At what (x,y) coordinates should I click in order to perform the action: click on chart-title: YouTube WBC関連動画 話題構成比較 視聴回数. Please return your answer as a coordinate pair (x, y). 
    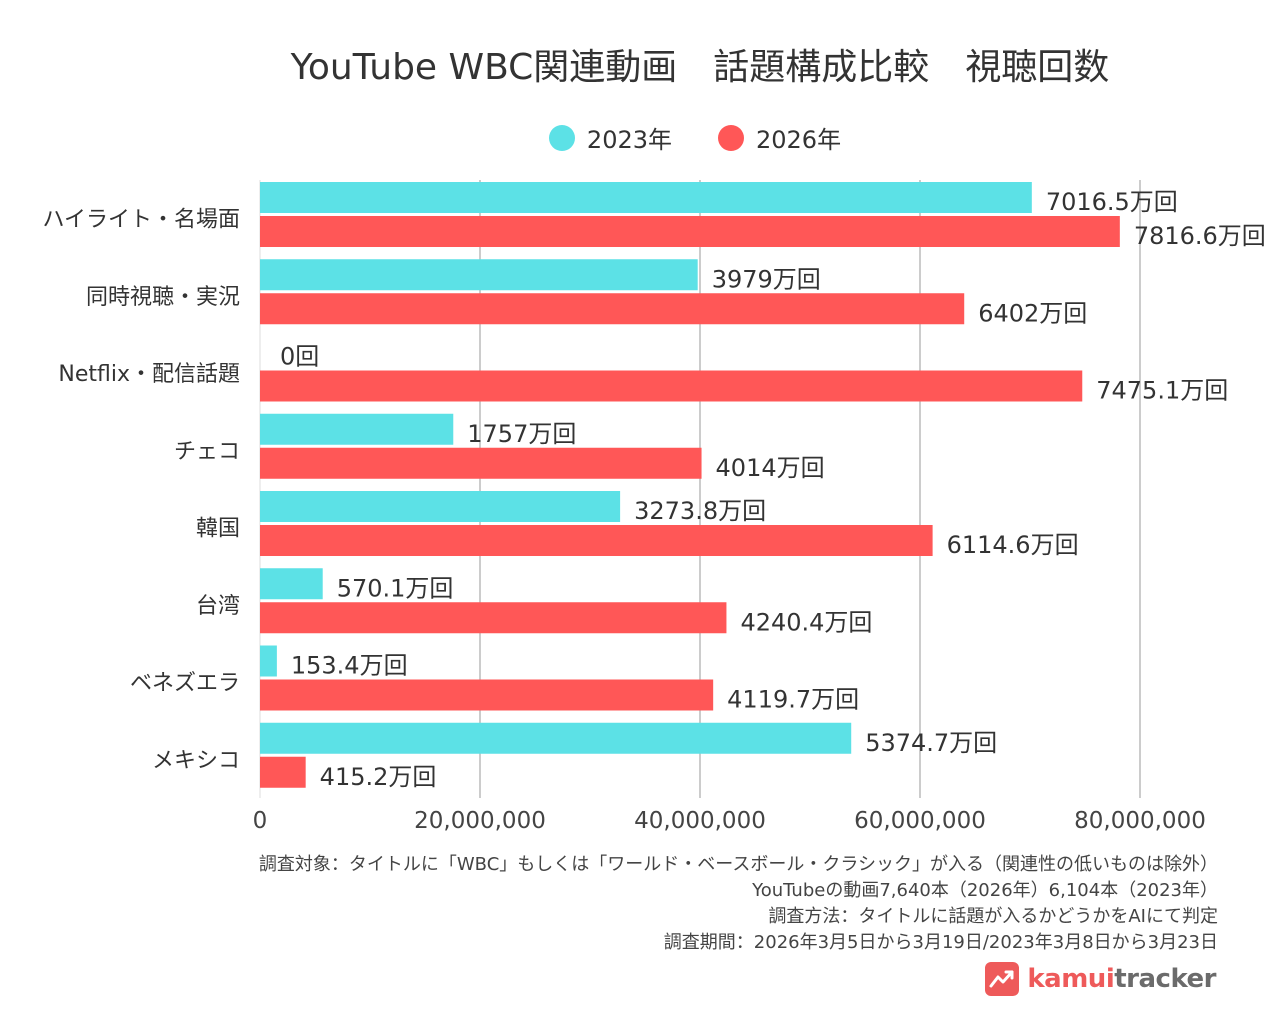
    Looking at the image, I should click on (700, 67).